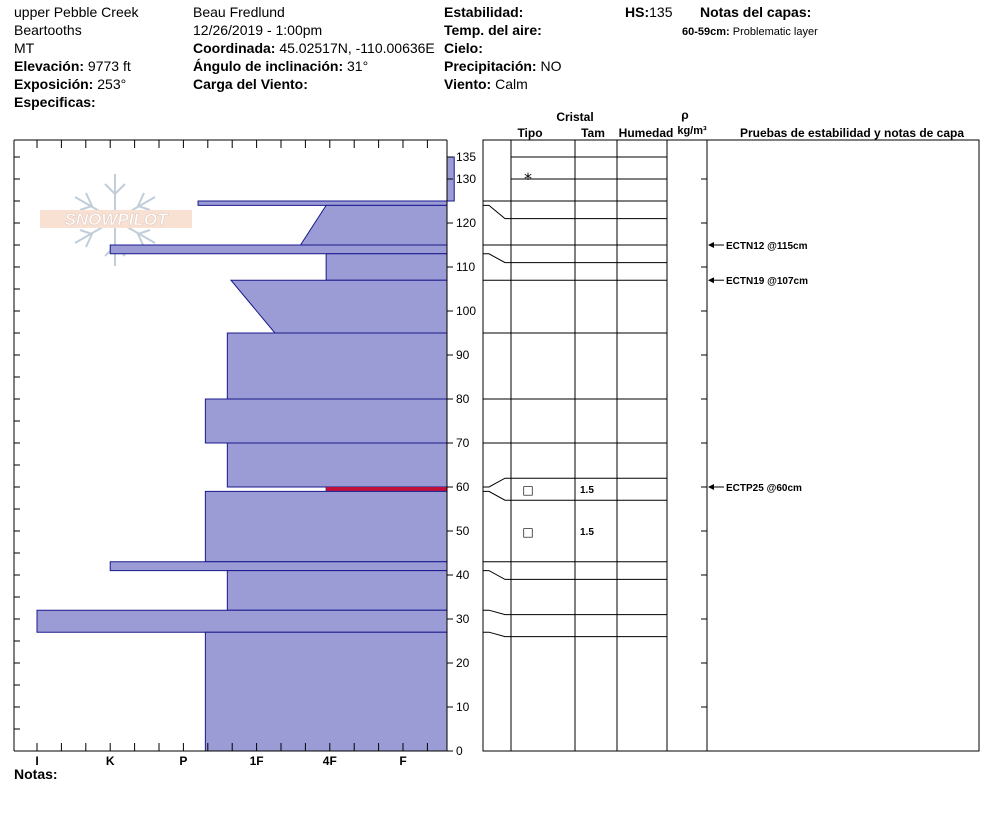  Describe the element at coordinates (72, 66) in the screenshot. I see `elevation: Elevación: 9773 ft` at that location.